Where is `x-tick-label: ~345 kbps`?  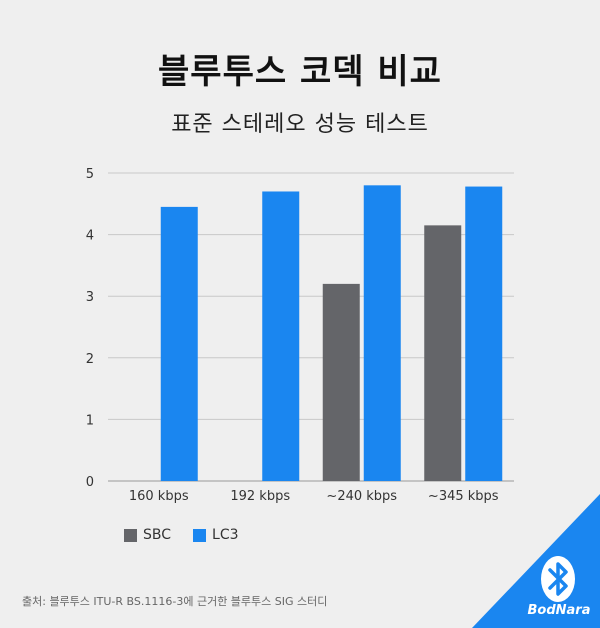
x-tick-label: ~345 kbps is located at coordinates (463, 496).